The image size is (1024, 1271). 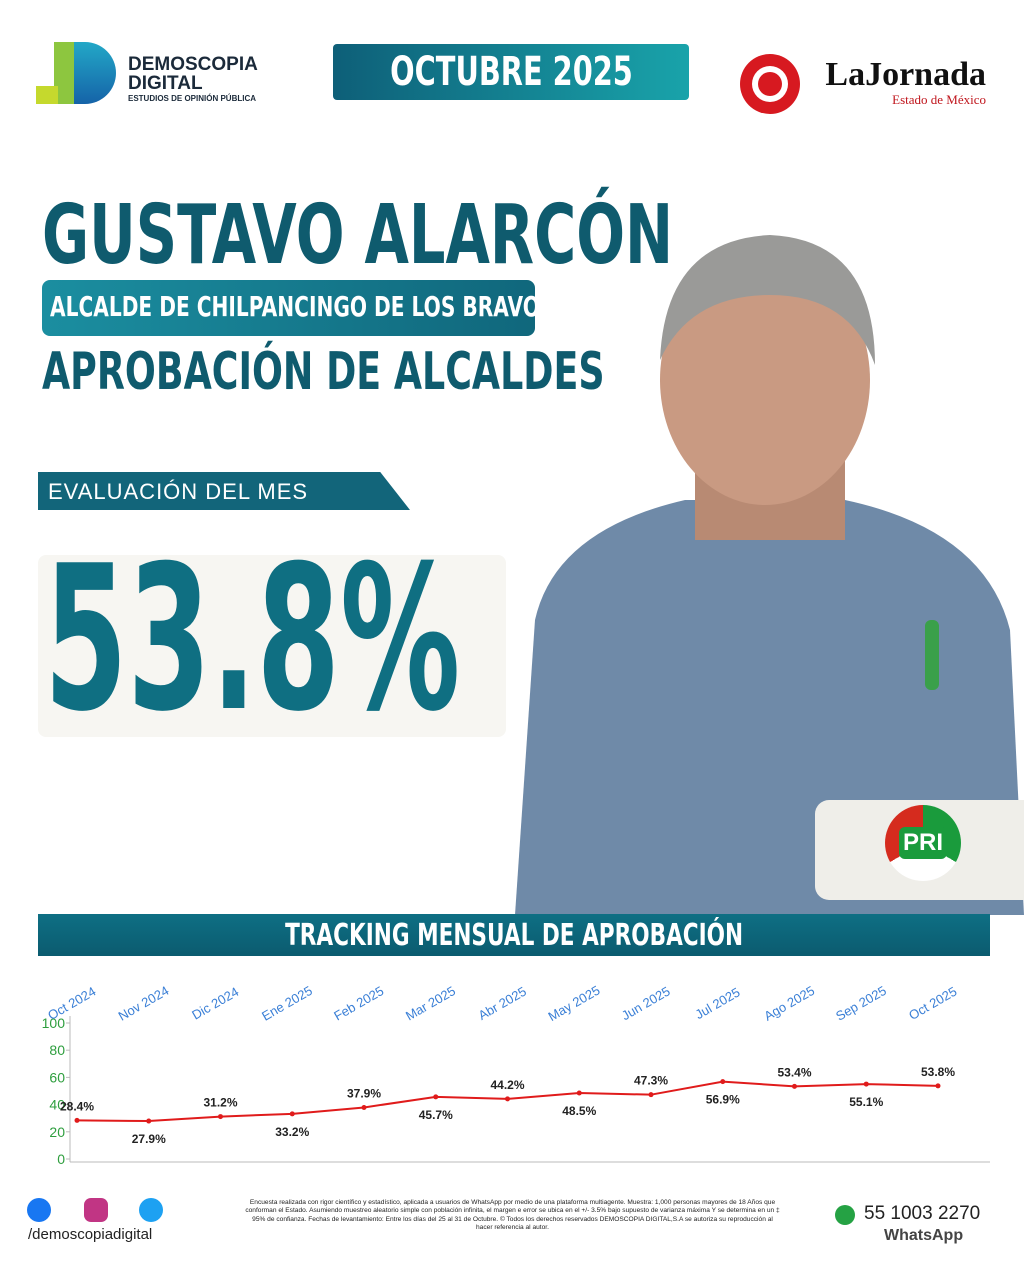 I want to click on y-tick-label: 80, so click(x=57, y=1050).